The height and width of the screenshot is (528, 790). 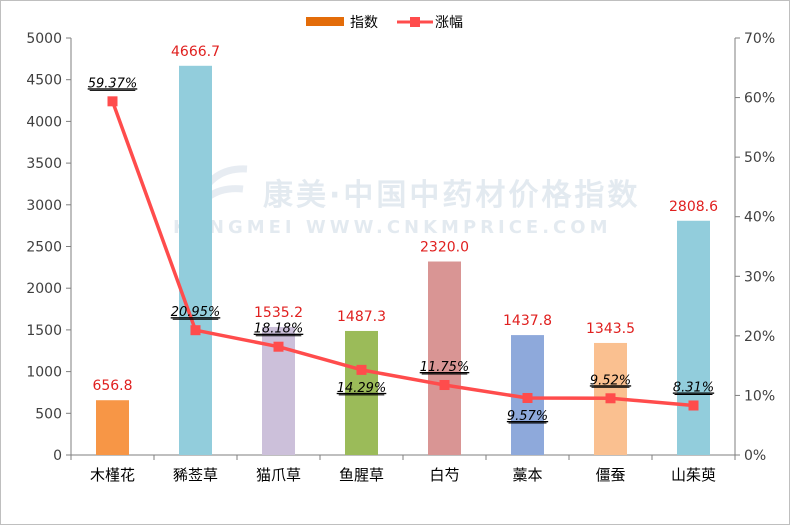 I want to click on bar-value-label: 2320.0, so click(x=444, y=248).